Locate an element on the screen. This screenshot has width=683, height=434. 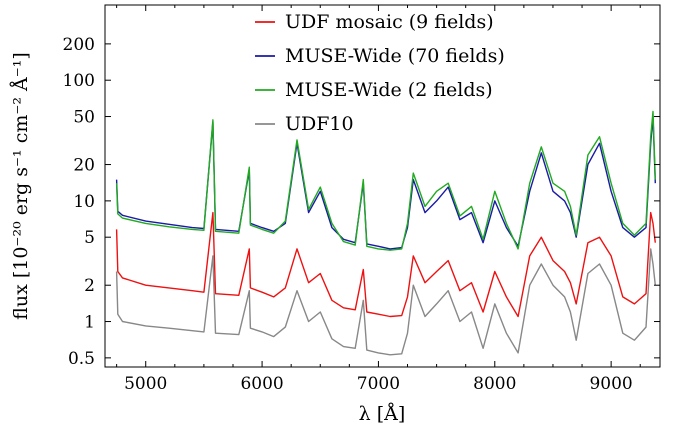
x-tick-label: 5000 is located at coordinates (145, 384).